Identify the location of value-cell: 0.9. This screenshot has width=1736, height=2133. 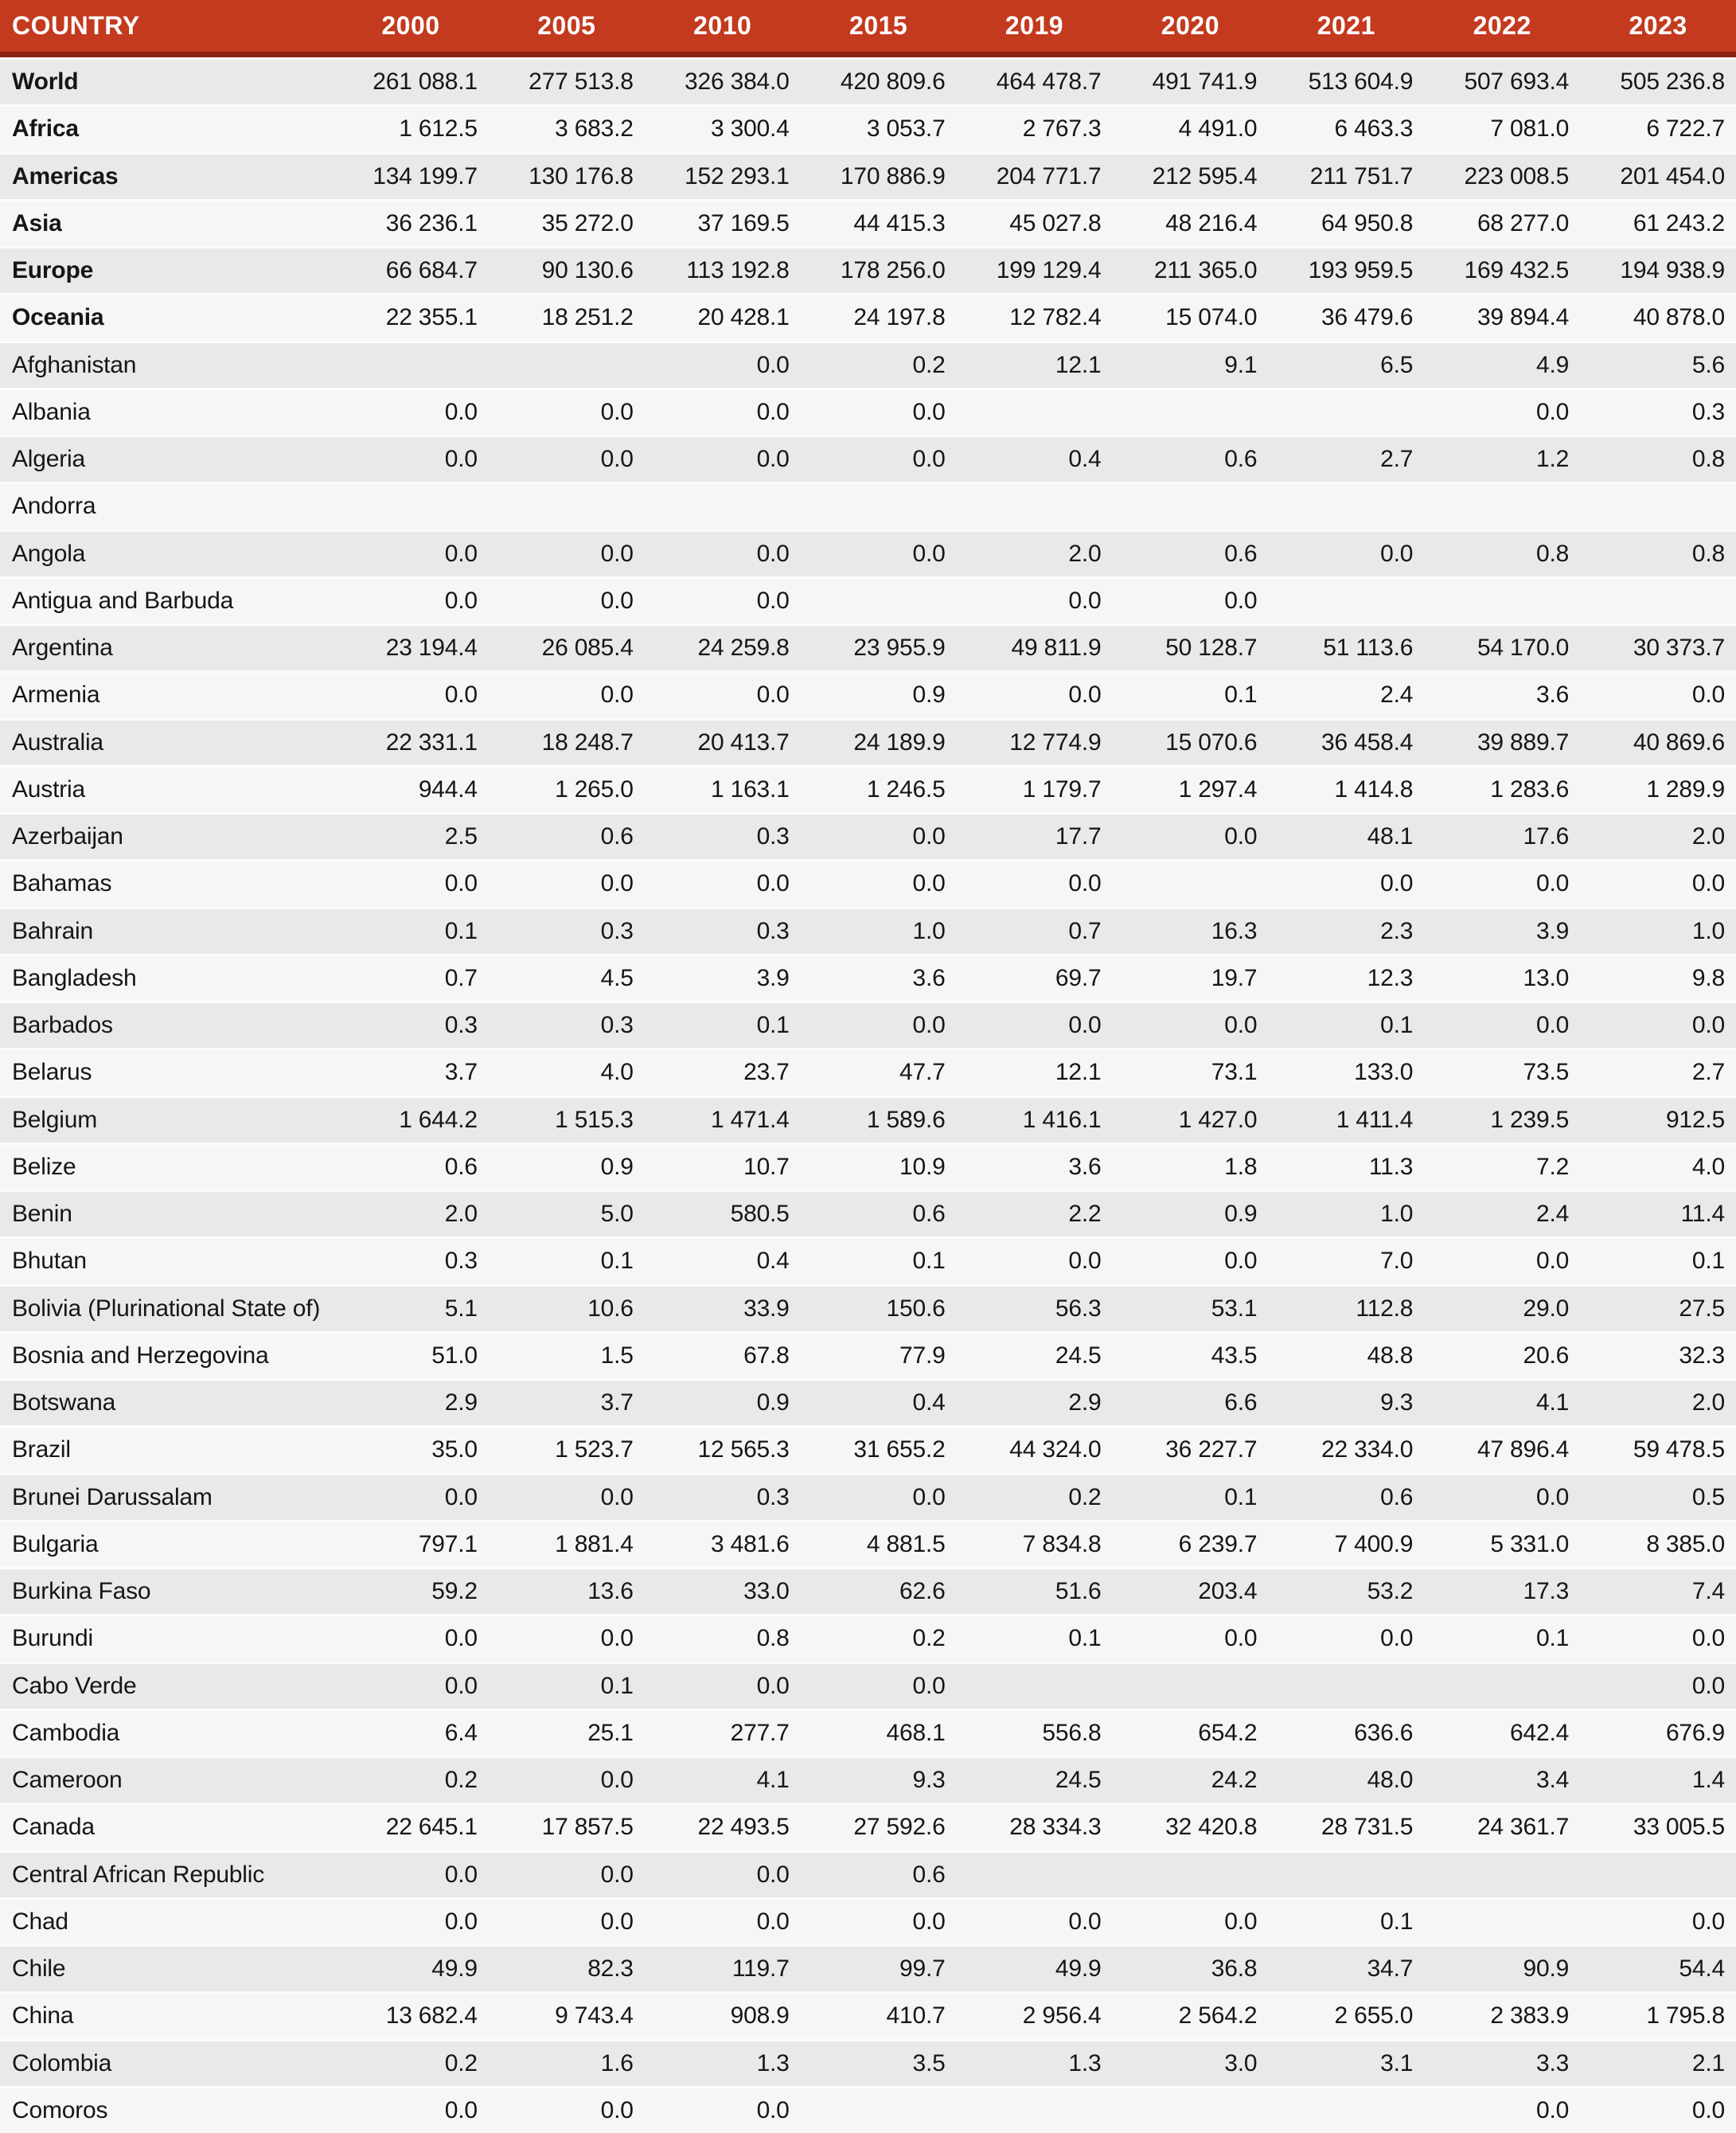
(773, 1402).